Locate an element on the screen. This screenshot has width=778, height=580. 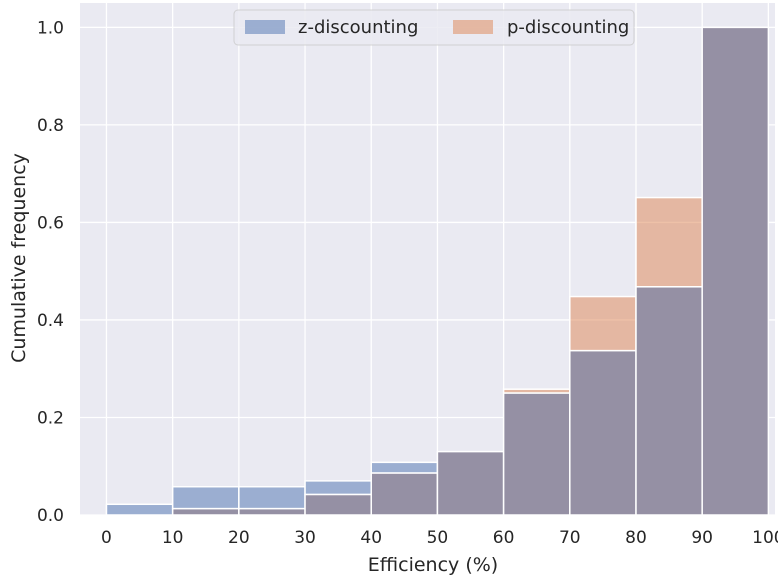
y-tick-label: 0.0 is located at coordinates (50, 516).